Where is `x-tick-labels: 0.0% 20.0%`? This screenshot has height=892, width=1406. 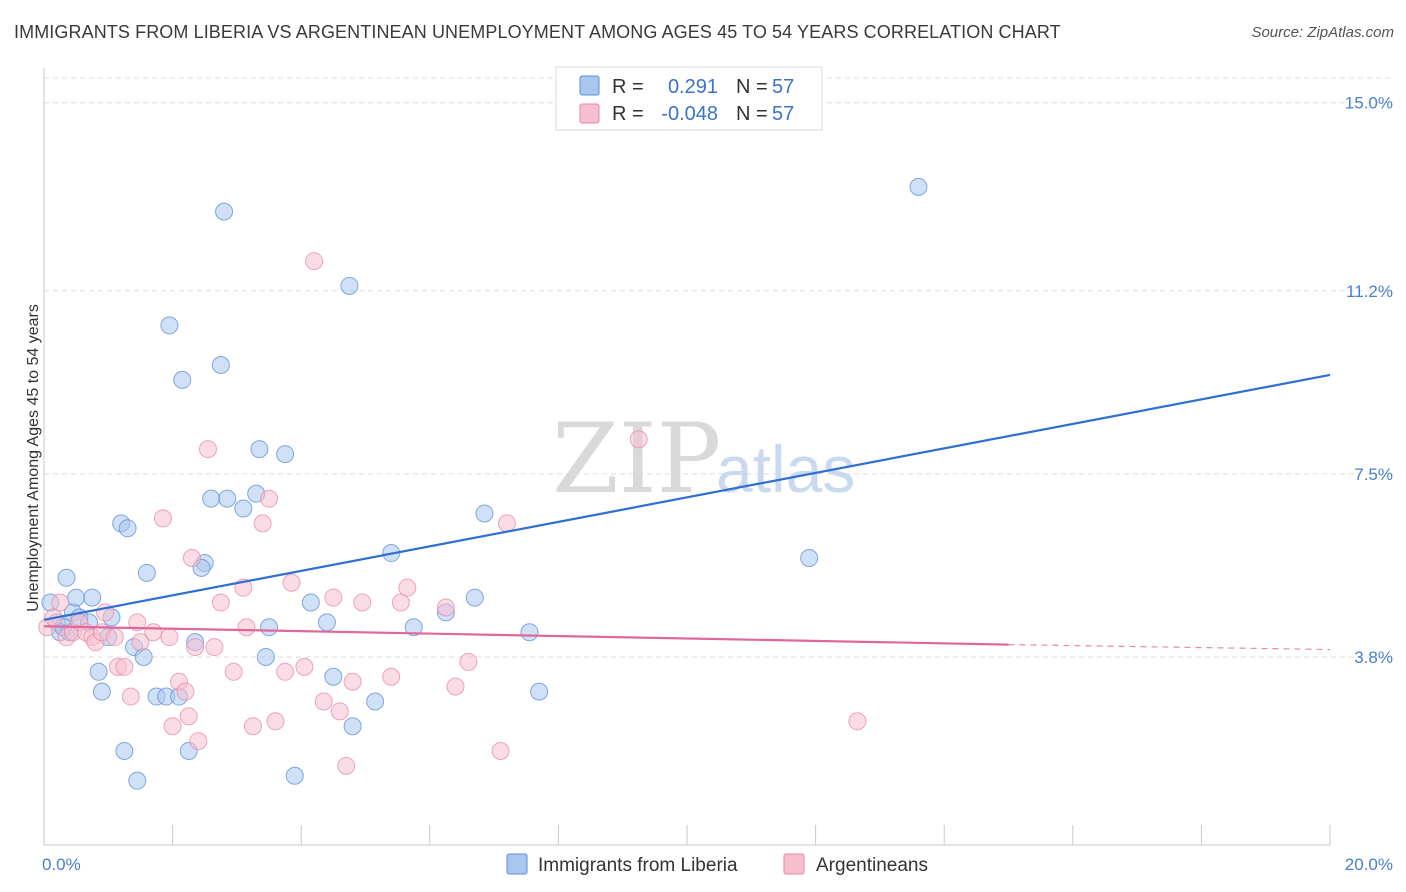
x-tick-labels: 0.0% 20.0% is located at coordinates (717, 864).